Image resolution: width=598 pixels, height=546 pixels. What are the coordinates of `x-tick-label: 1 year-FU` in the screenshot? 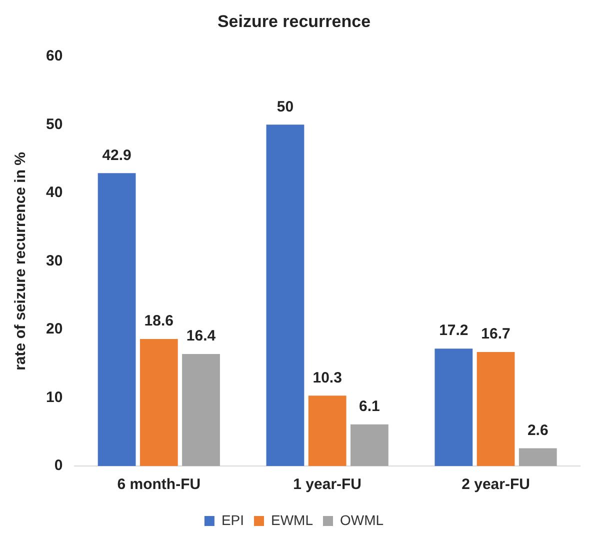 It's located at (327, 485).